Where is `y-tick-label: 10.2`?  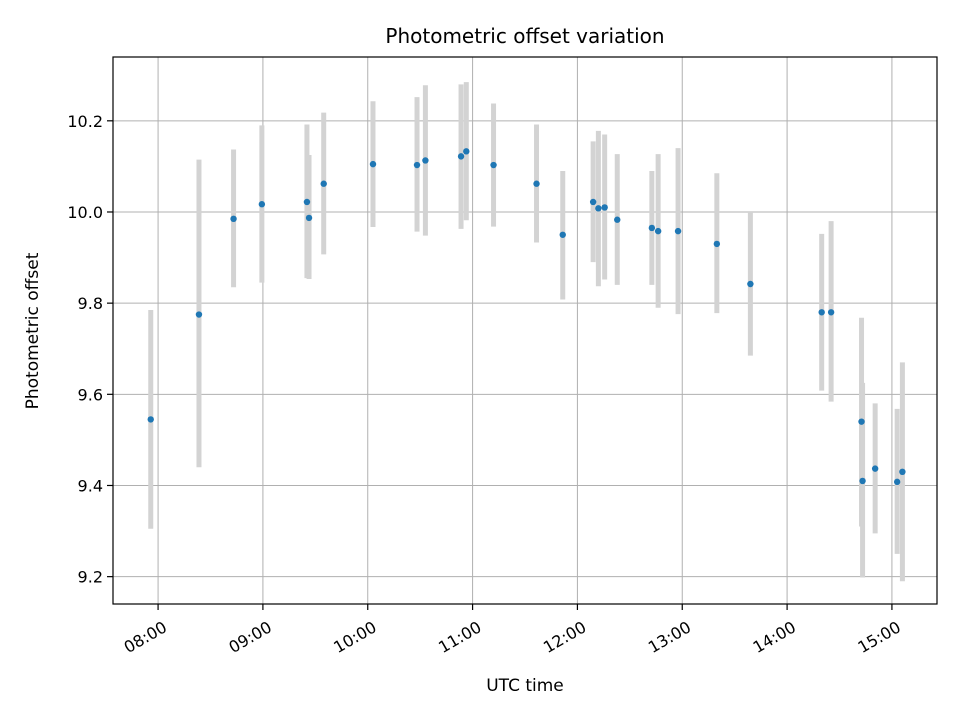
y-tick-label: 10.2 is located at coordinates (85, 121).